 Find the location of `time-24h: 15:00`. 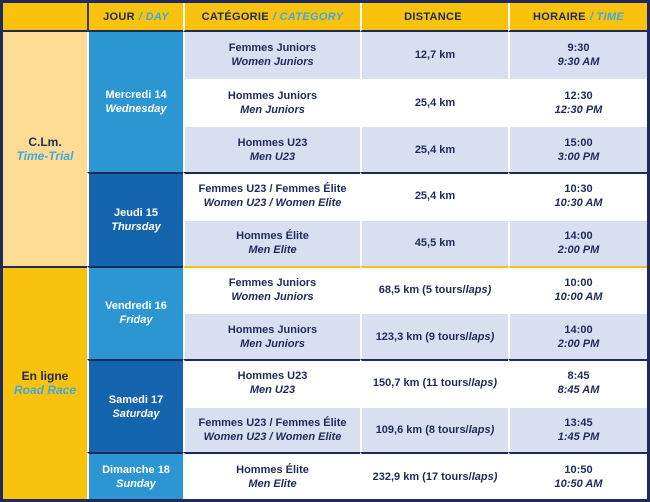

time-24h: 15:00 is located at coordinates (578, 142).